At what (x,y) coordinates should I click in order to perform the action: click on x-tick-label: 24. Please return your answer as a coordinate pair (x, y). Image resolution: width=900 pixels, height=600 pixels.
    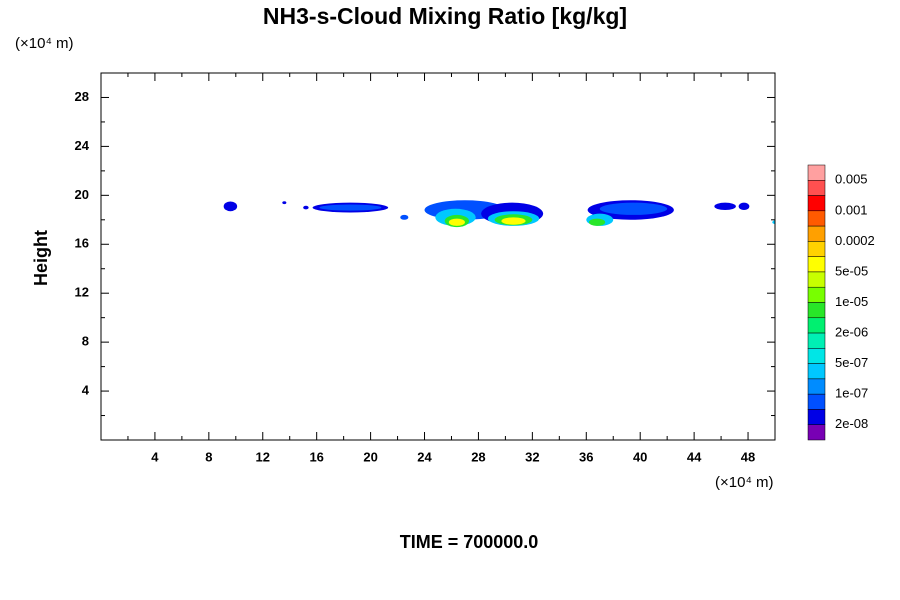
    Looking at the image, I should click on (424, 456).